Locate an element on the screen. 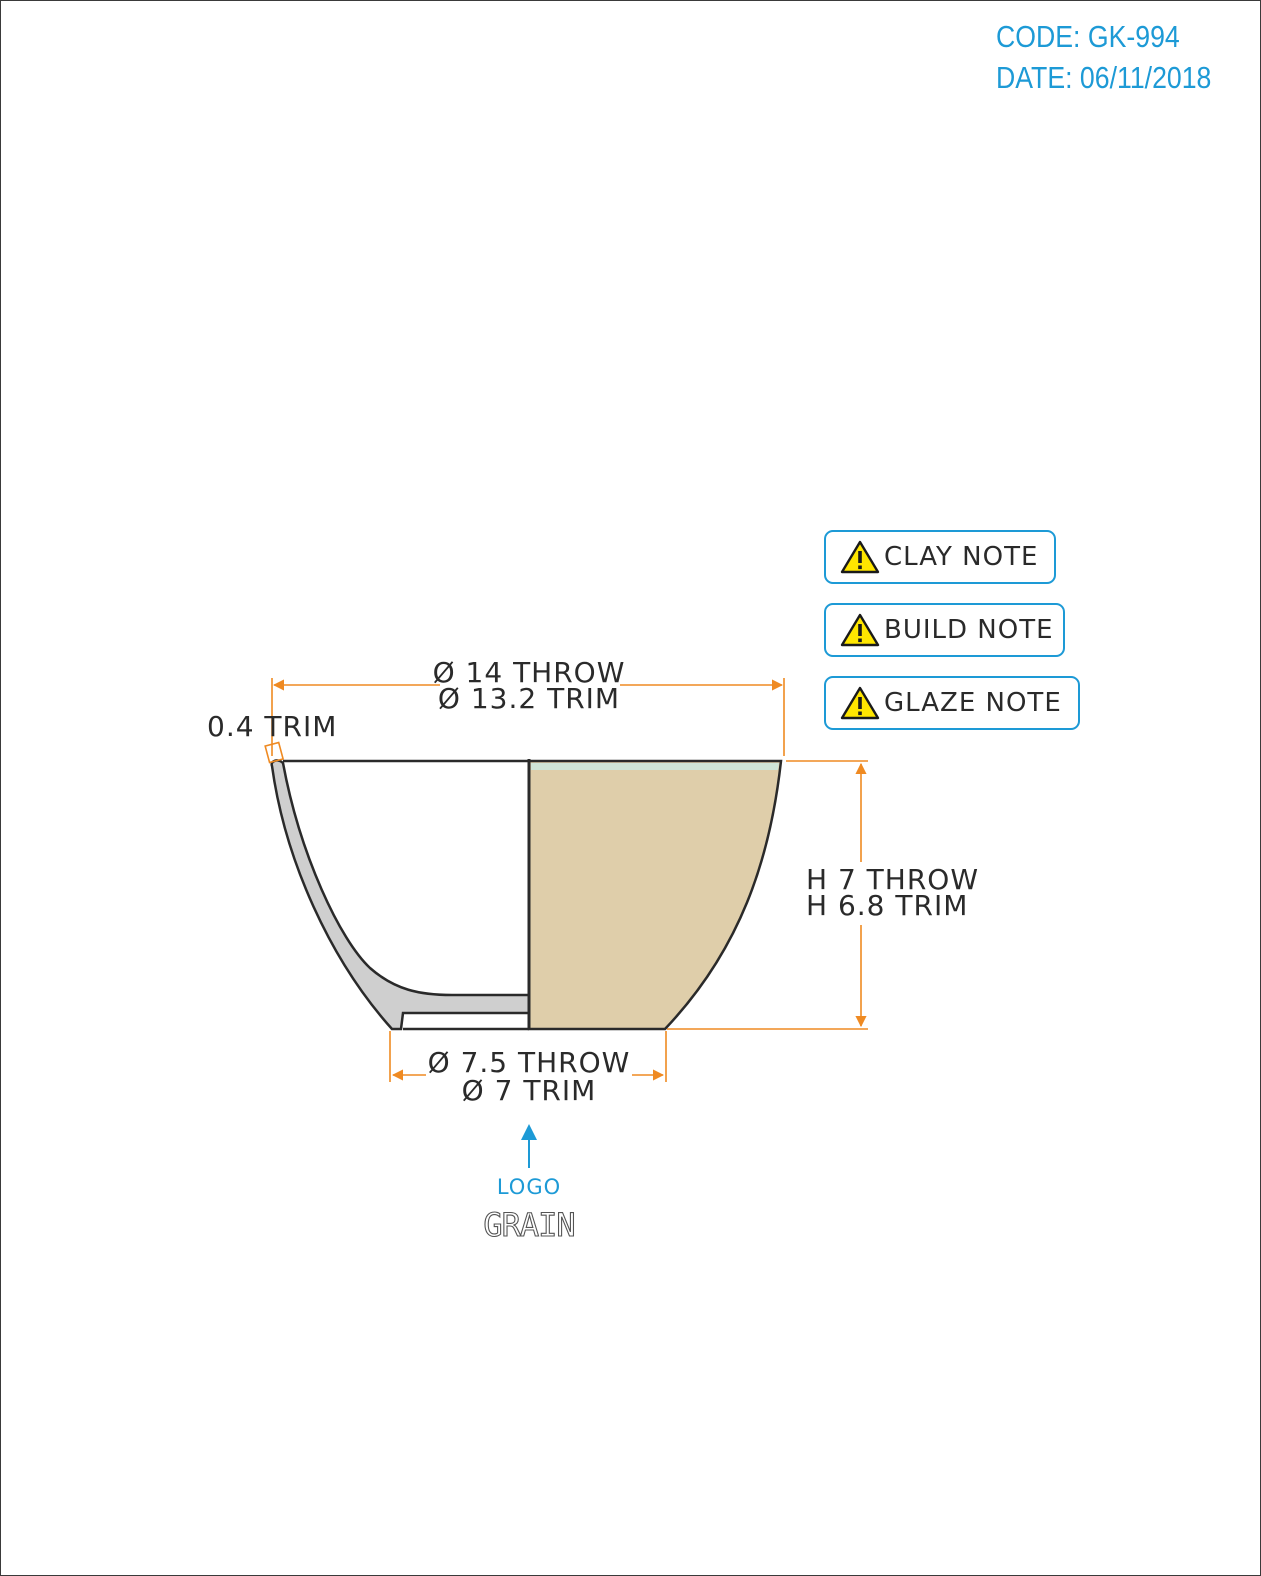 The width and height of the screenshot is (1261, 1576). logo-arrow-icon is located at coordinates (529, 1132).